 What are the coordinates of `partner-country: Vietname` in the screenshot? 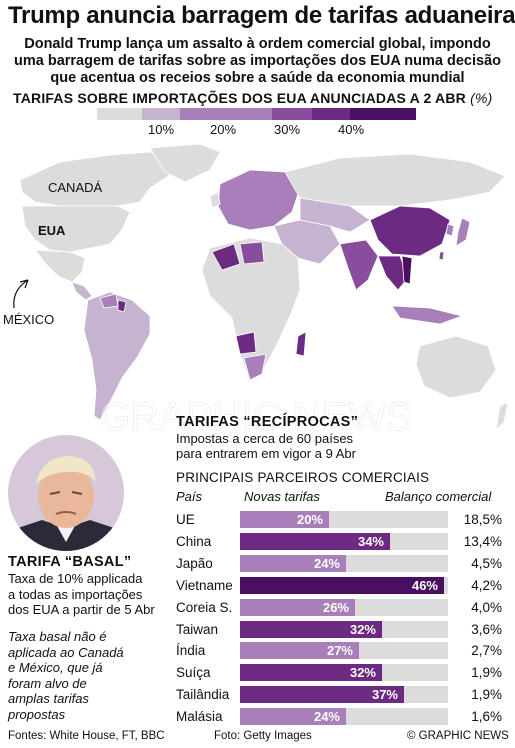 It's located at (204, 585).